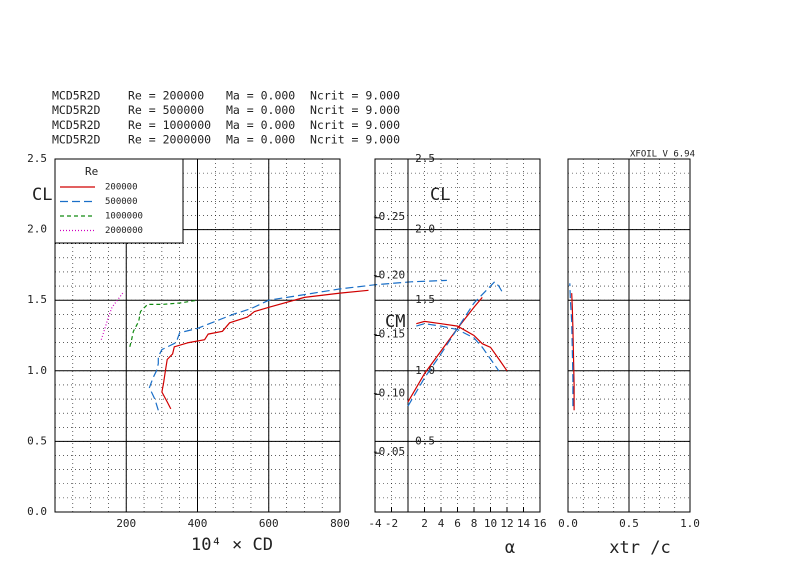 Image resolution: width=786 pixels, height=587 pixels. I want to click on header: XFOIL V 6.94, so click(662, 155).